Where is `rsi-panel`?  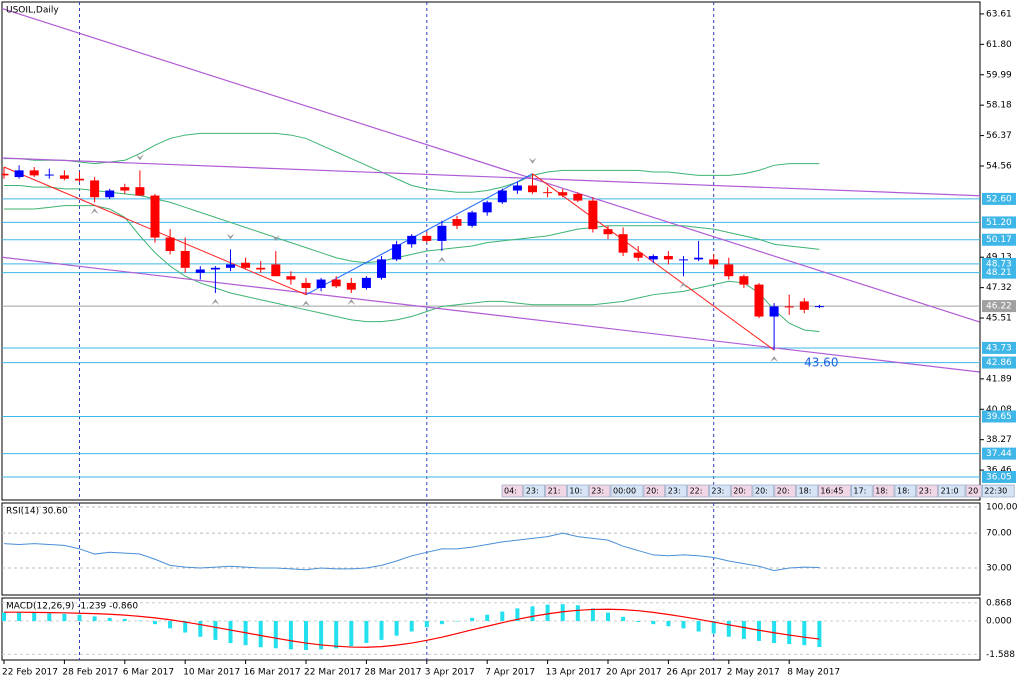
rsi-panel is located at coordinates (491, 549).